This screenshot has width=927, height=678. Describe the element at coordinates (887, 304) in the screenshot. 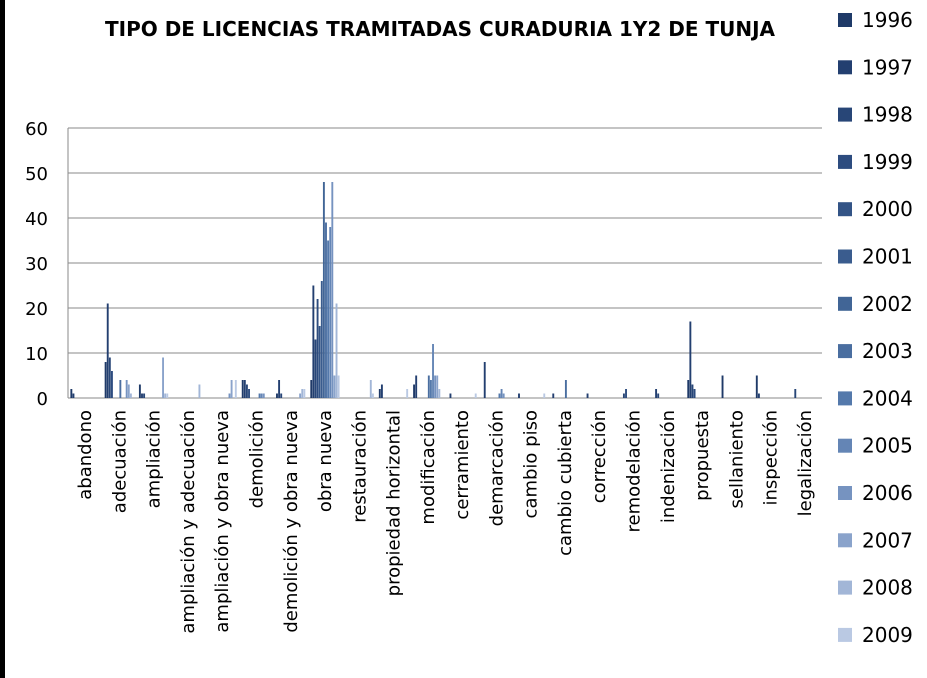

I see `legend-label: 2002` at that location.